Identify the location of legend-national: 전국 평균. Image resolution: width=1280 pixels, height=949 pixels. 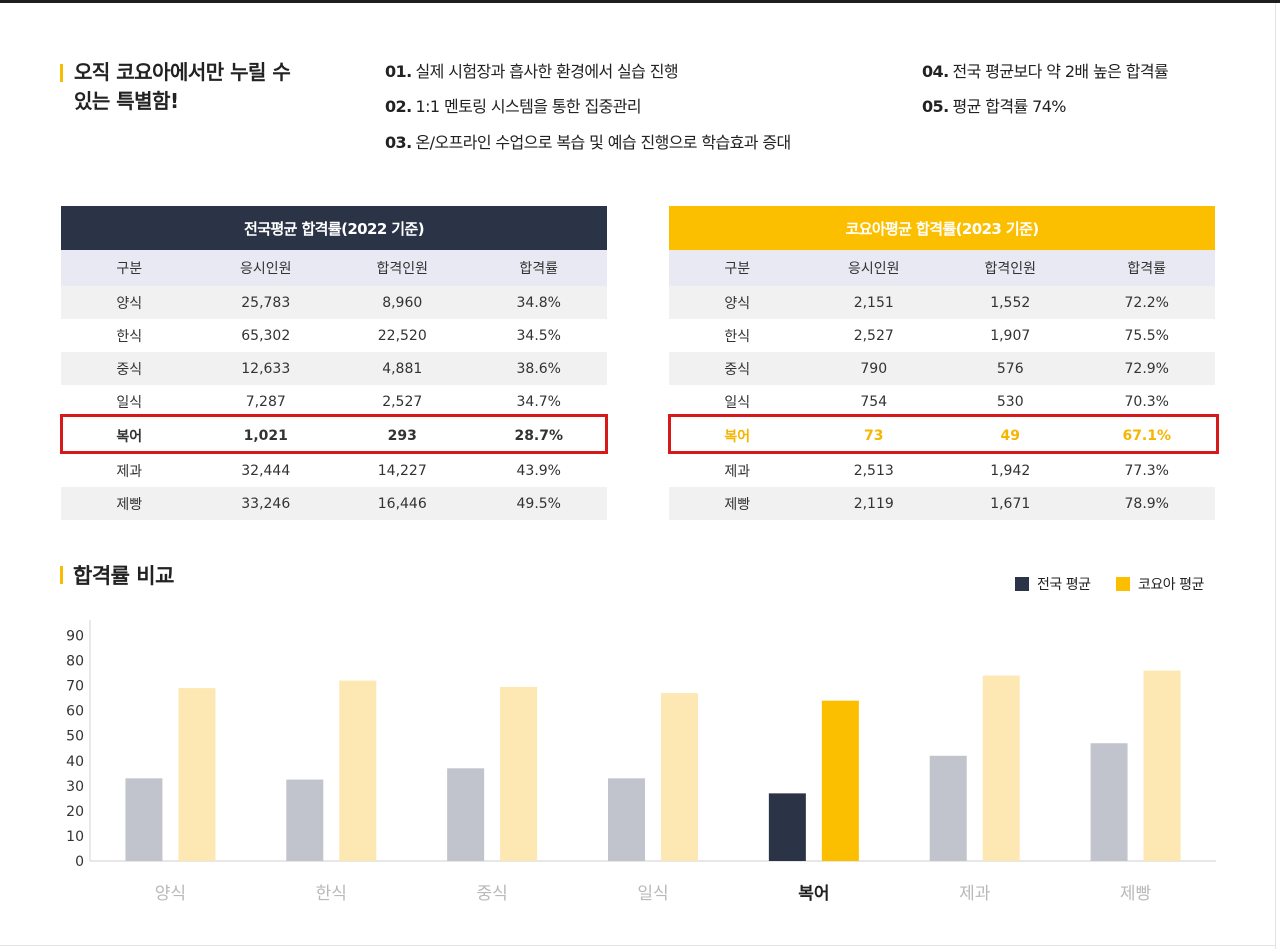
(1053, 584).